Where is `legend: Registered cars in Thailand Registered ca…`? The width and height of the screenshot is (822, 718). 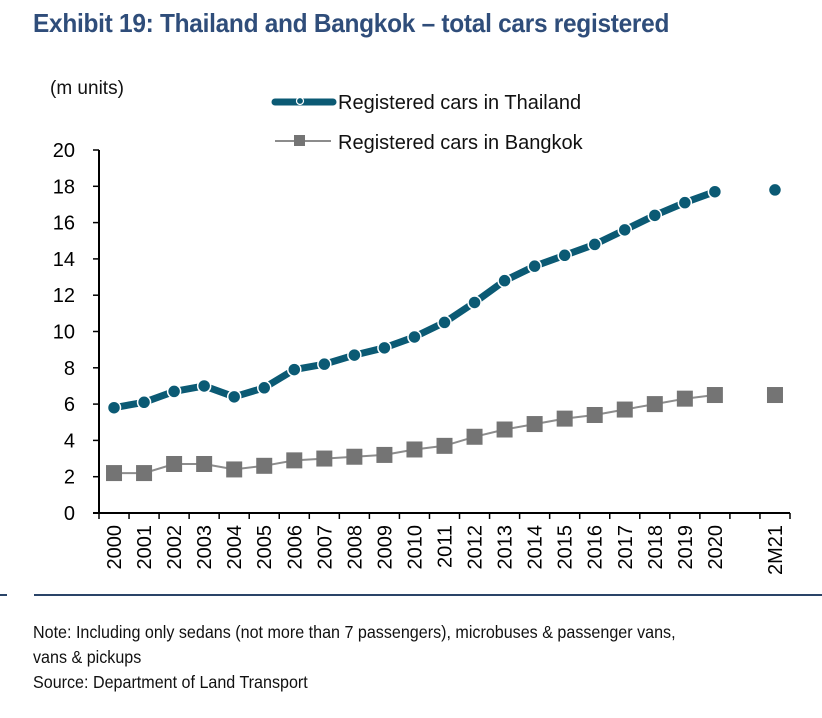
legend: Registered cars in Thailand Registered ca… is located at coordinates (427, 123).